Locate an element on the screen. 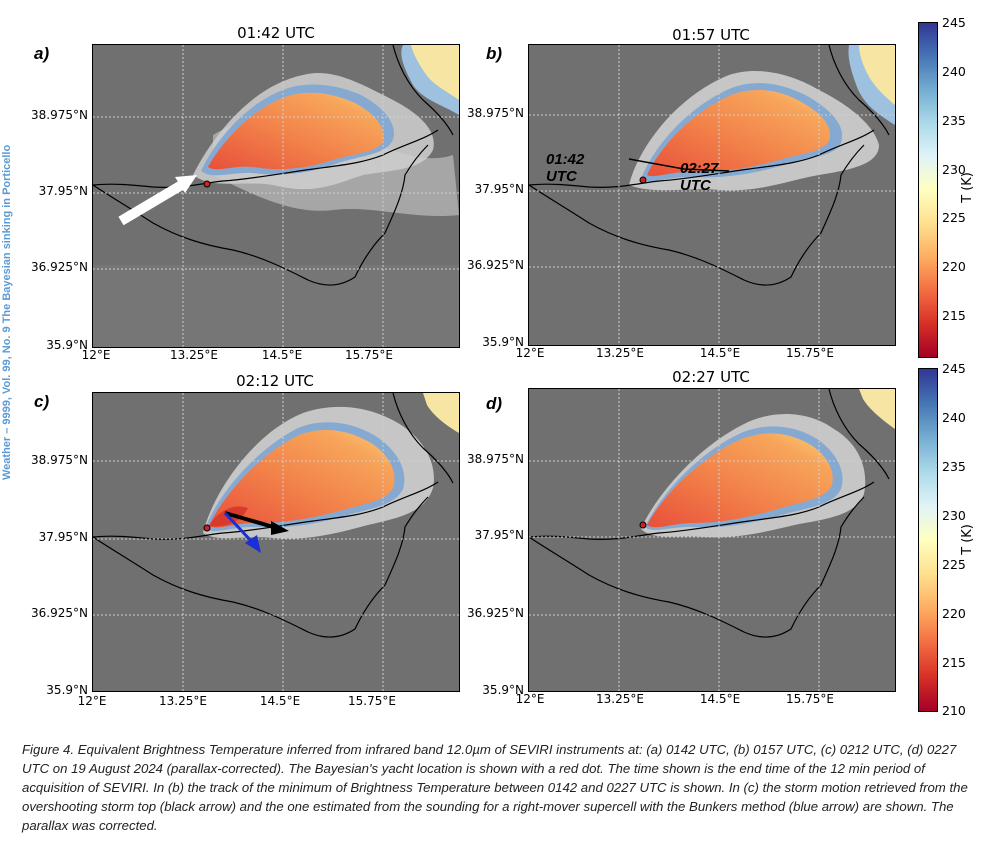  bunkers-arrow-shaft is located at coordinates (239, 528).